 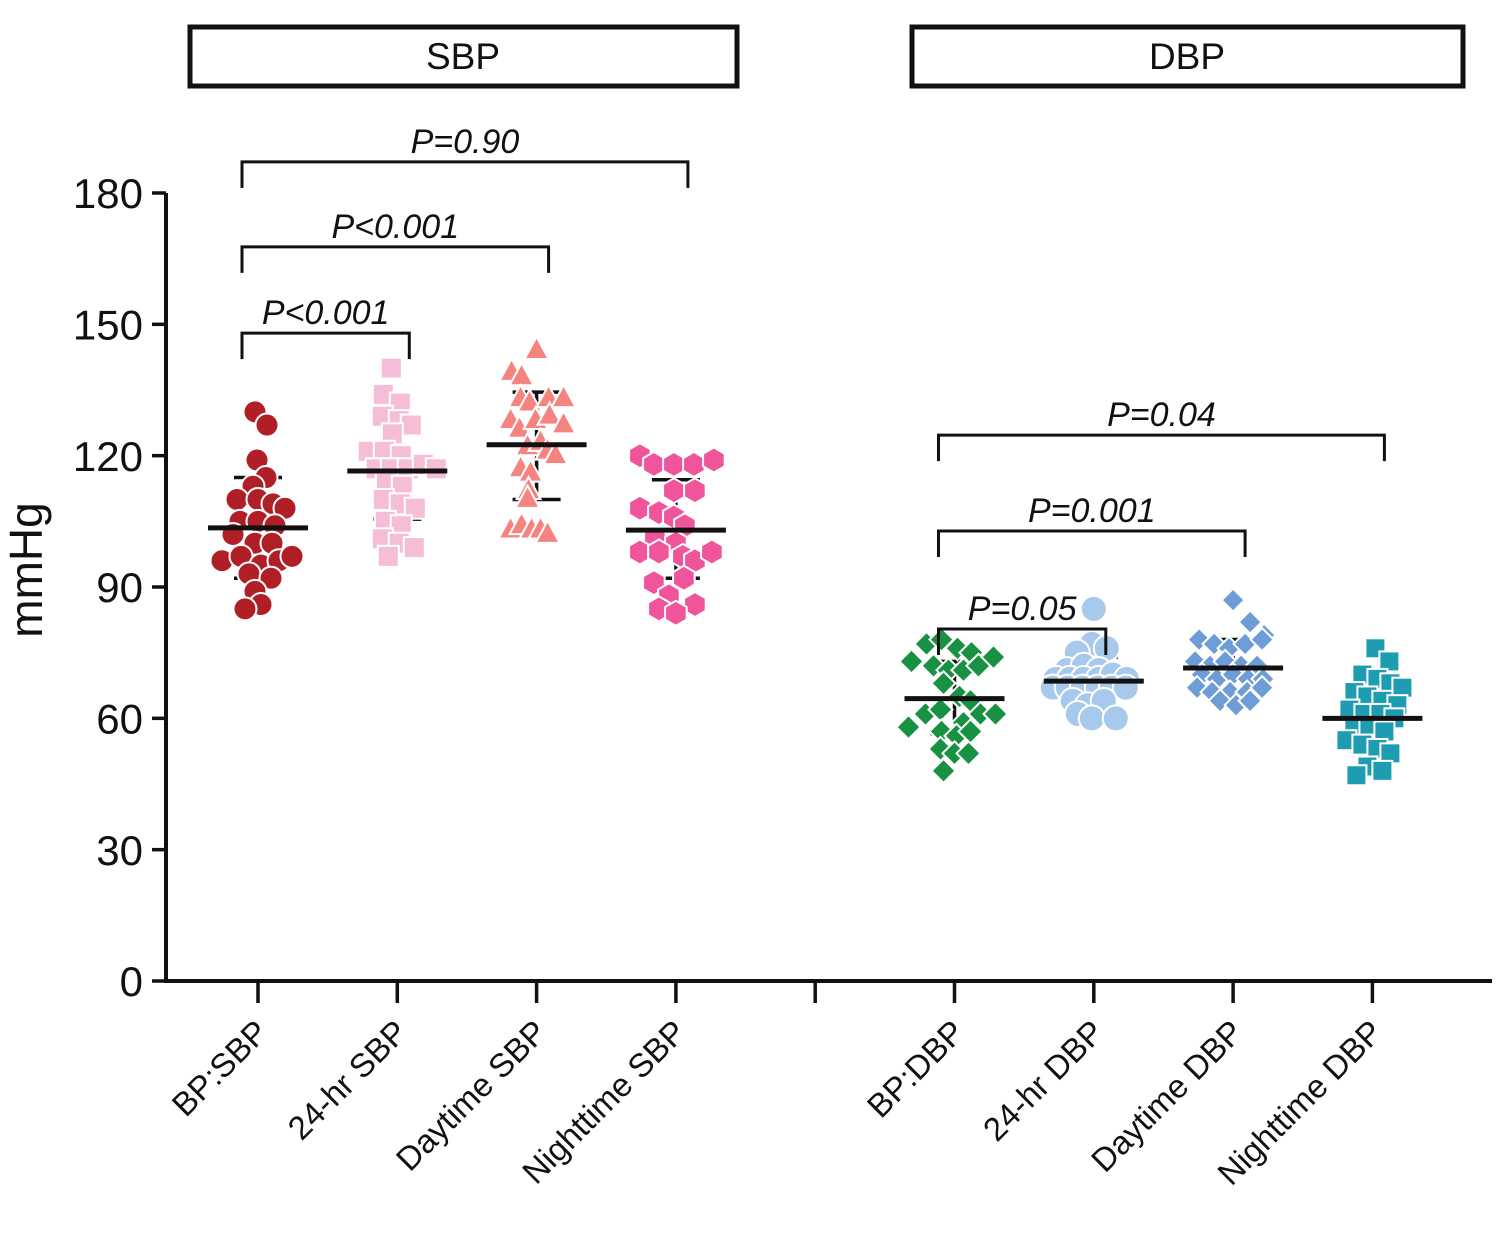 I want to click on x-group-label: 24-hr SBP, so click(x=347, y=1080).